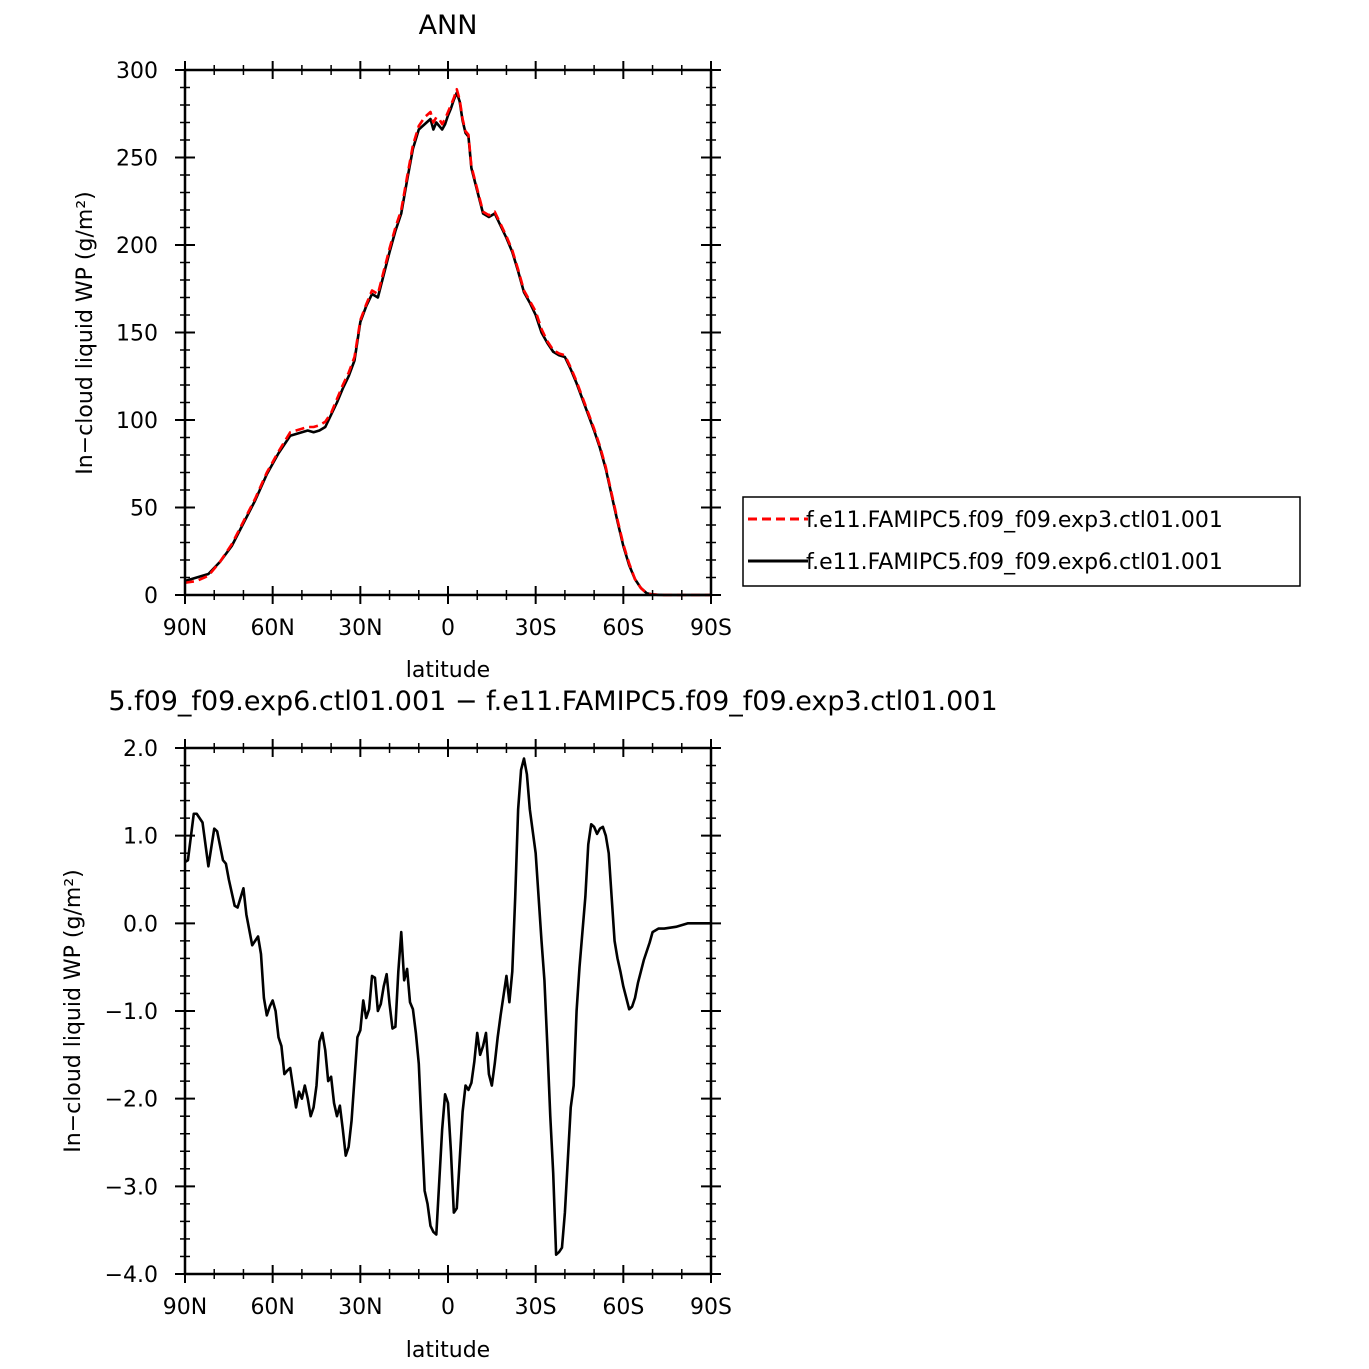  I want to click on legend-box, so click(1021, 541).